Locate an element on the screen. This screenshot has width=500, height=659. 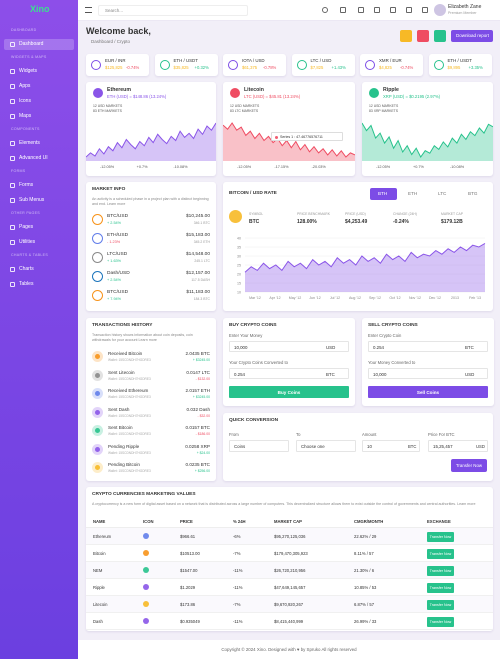
cell-change: -7% is located at coordinates (237, 553).